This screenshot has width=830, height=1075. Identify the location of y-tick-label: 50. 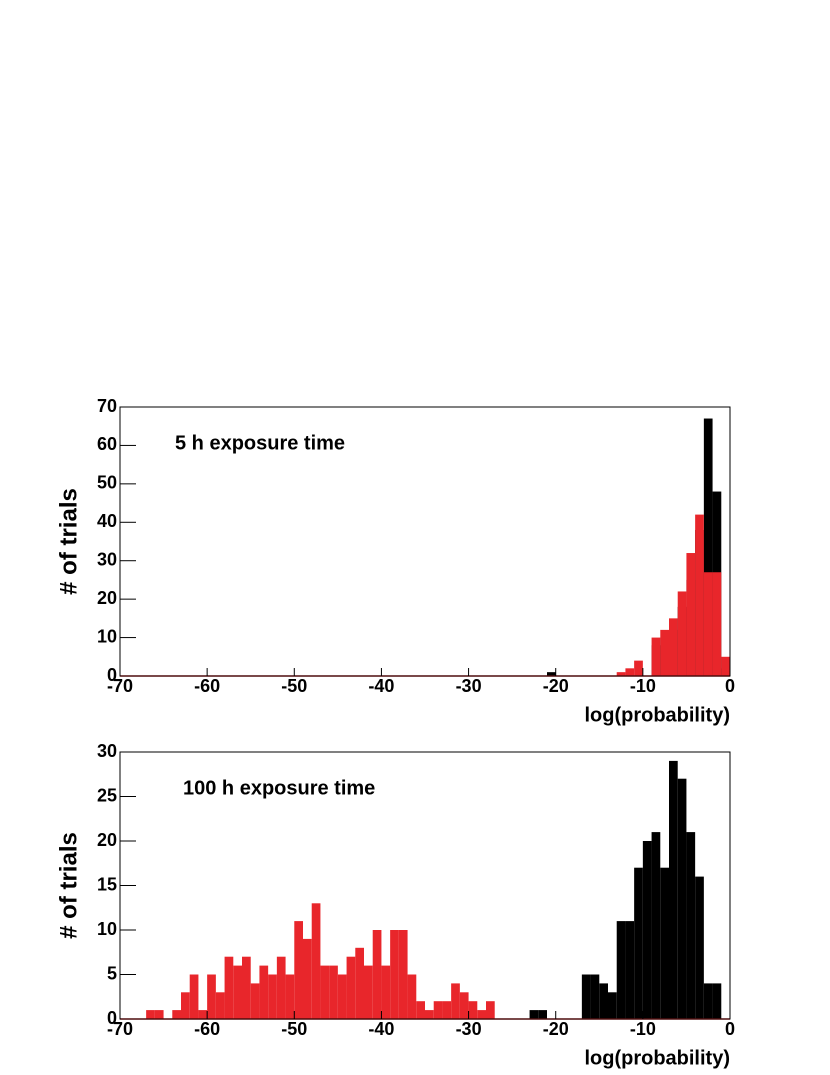
(107, 483).